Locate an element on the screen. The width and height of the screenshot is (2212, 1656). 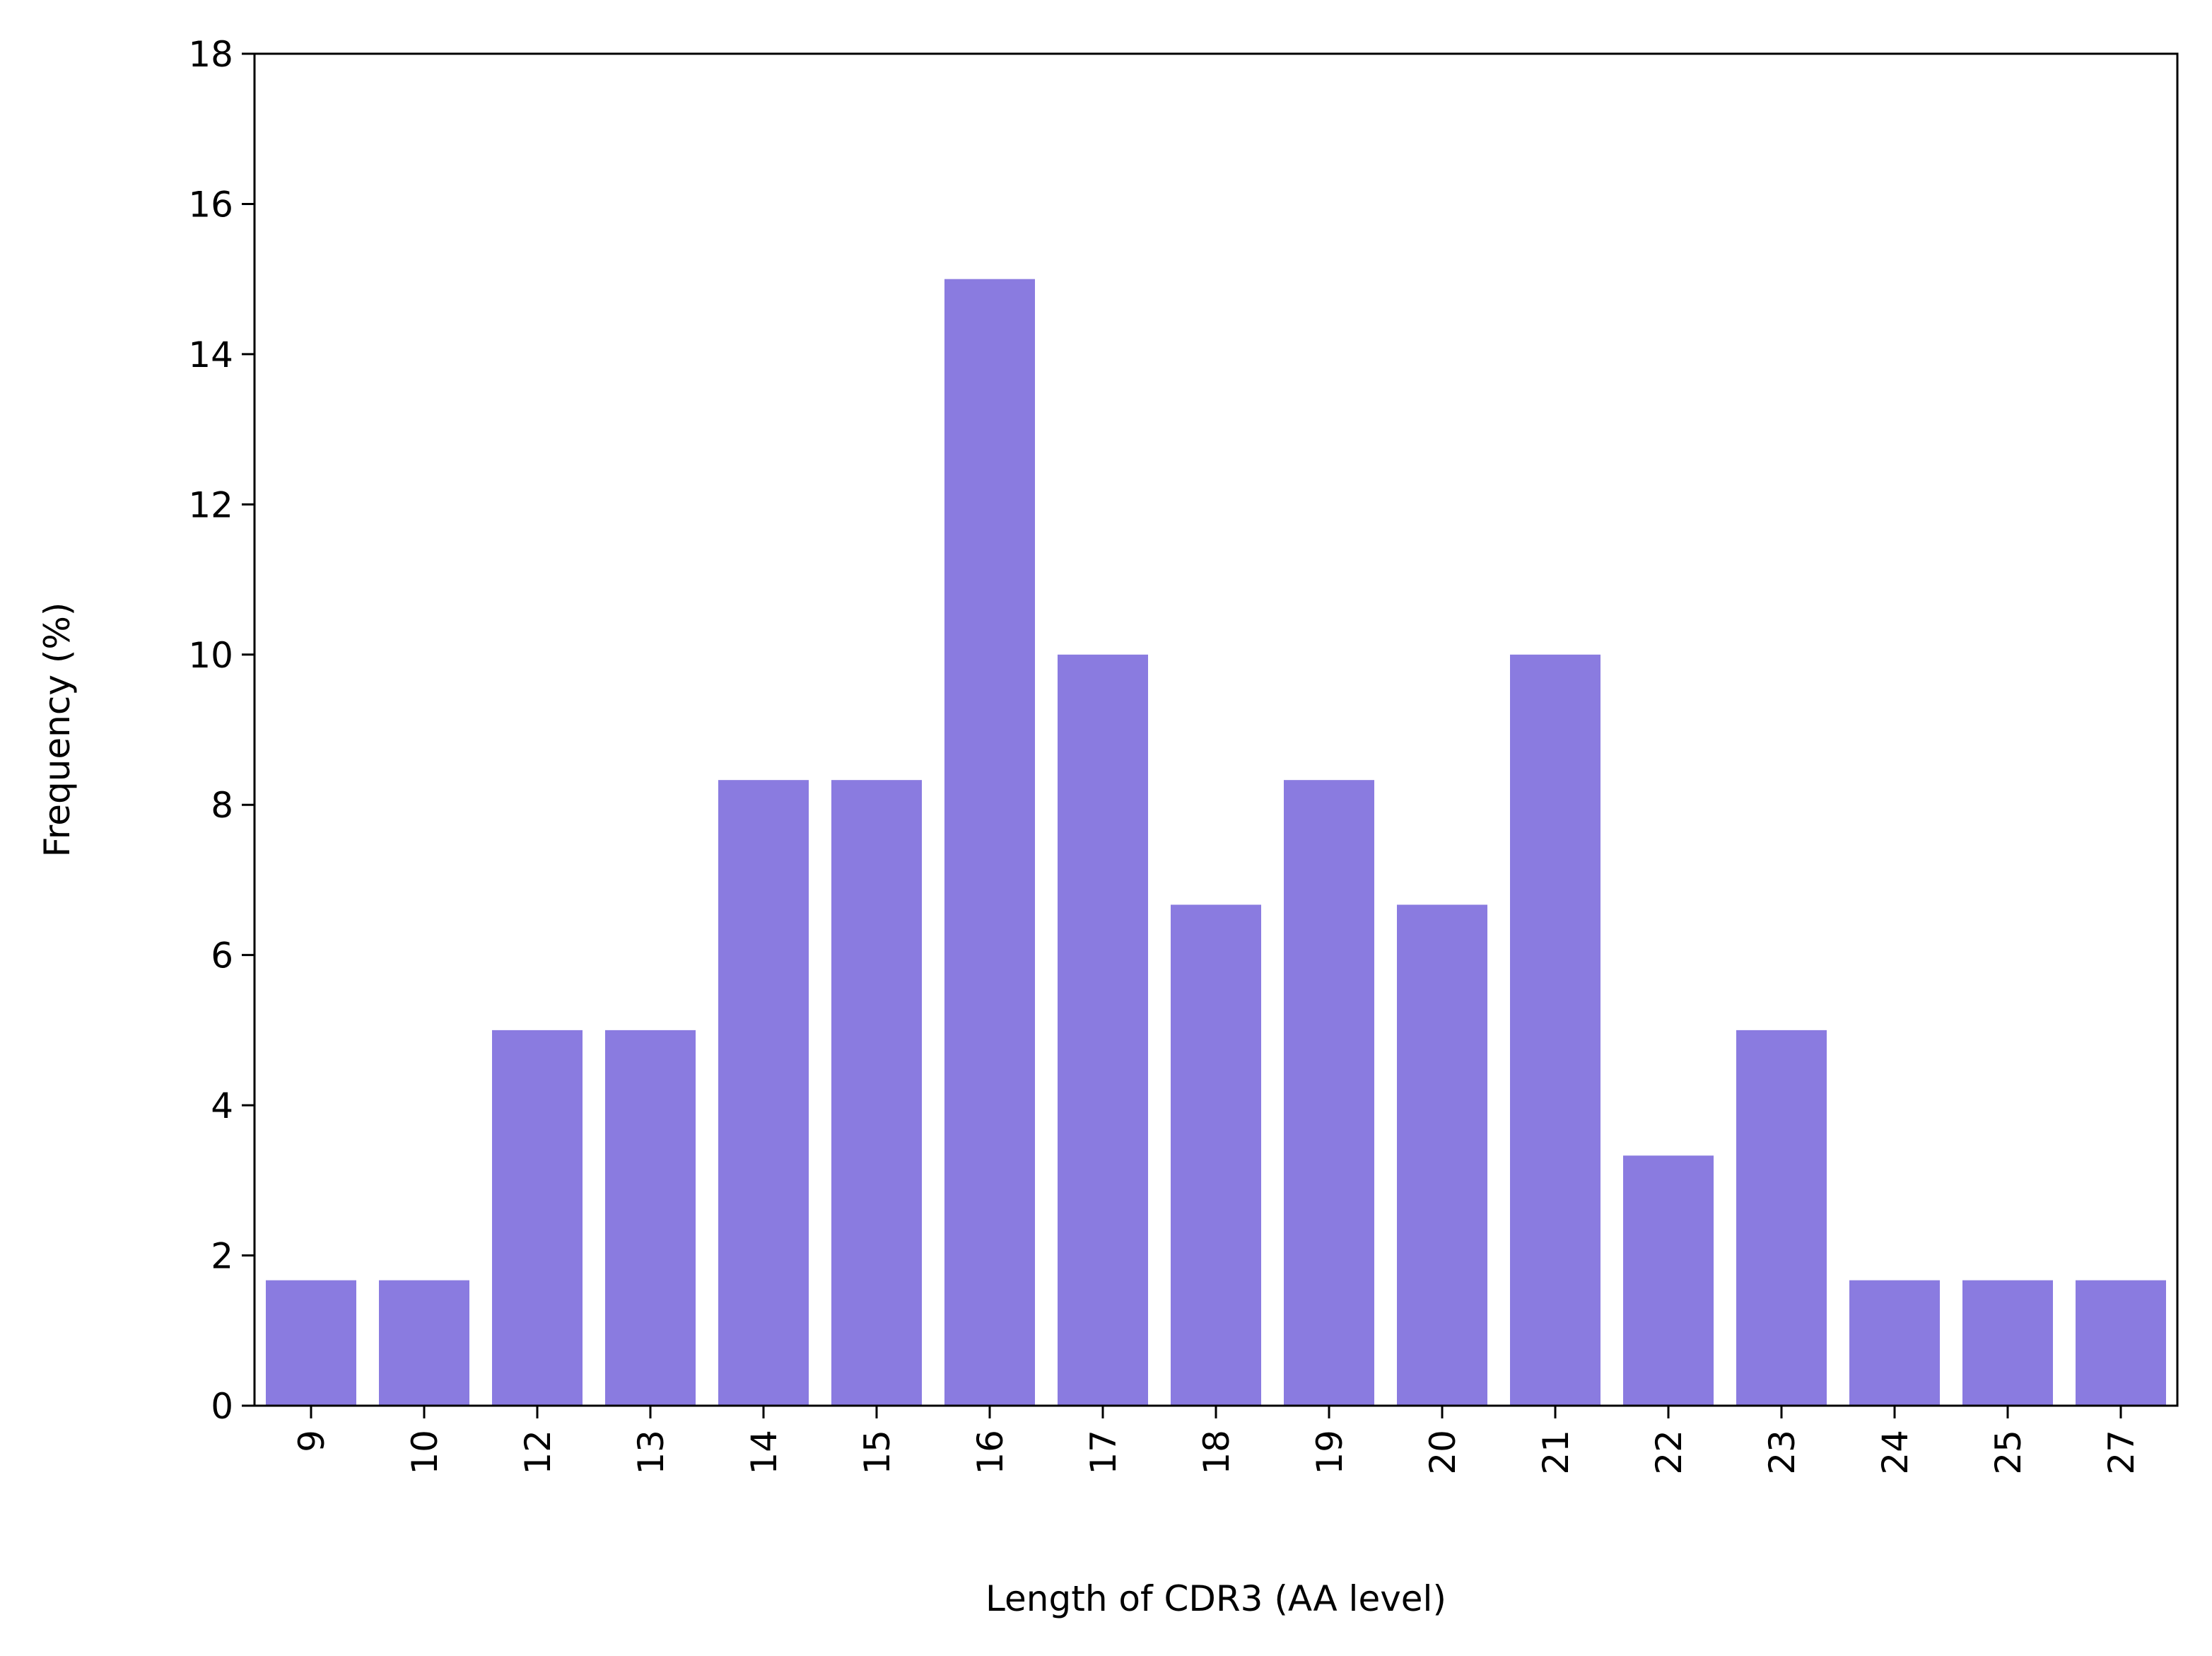
y-tick-label: 14 is located at coordinates (210, 354).